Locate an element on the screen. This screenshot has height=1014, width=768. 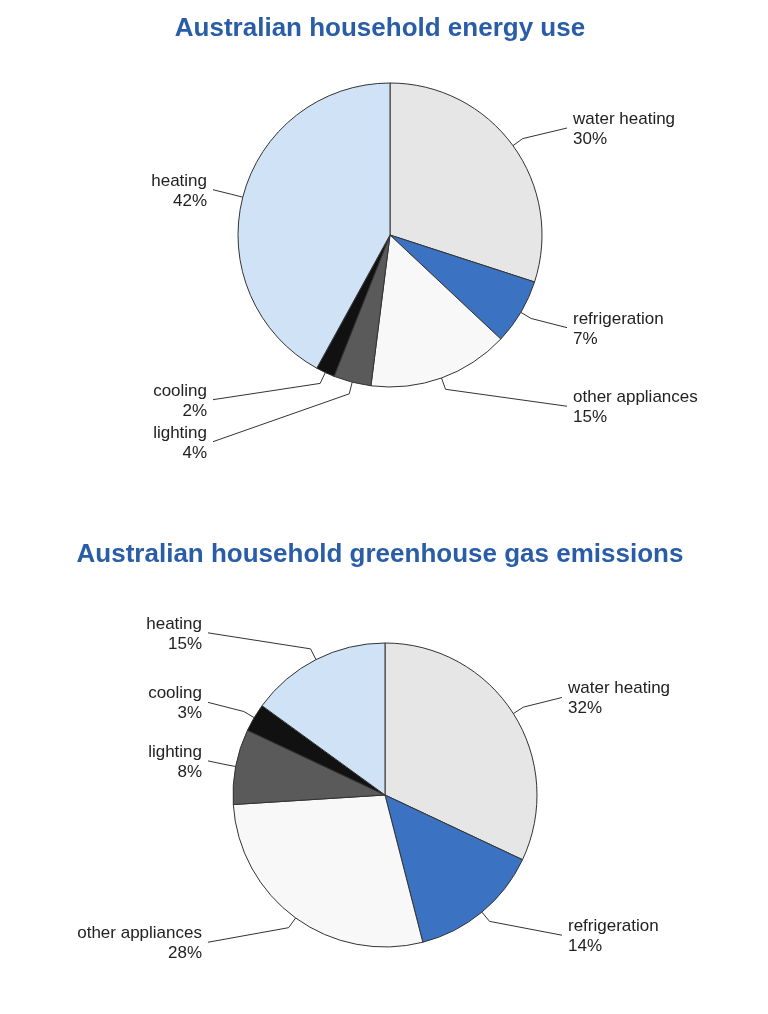
data-label: 8% is located at coordinates (189, 771).